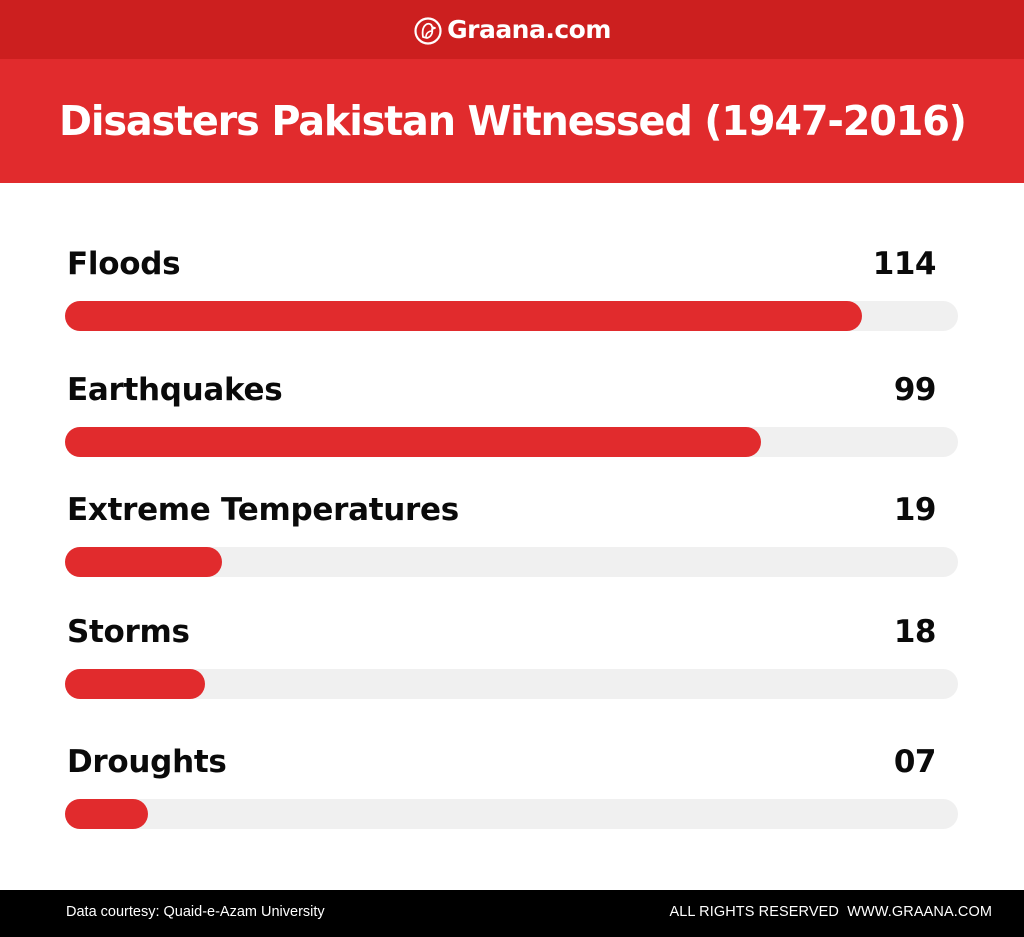 The image size is (1024, 937). I want to click on brand-logo: Graana.com, so click(512, 30).